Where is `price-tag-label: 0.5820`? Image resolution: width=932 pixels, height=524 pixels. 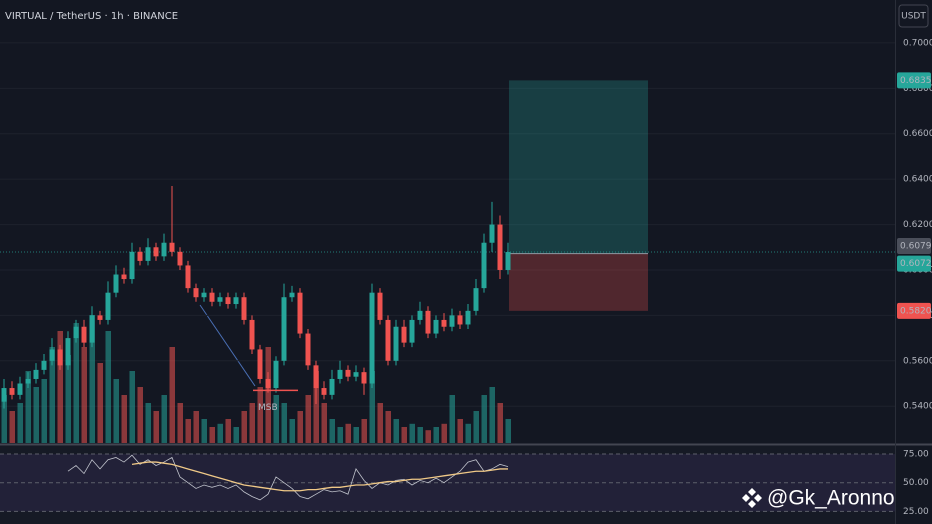 price-tag-label: 0.5820 is located at coordinates (916, 311).